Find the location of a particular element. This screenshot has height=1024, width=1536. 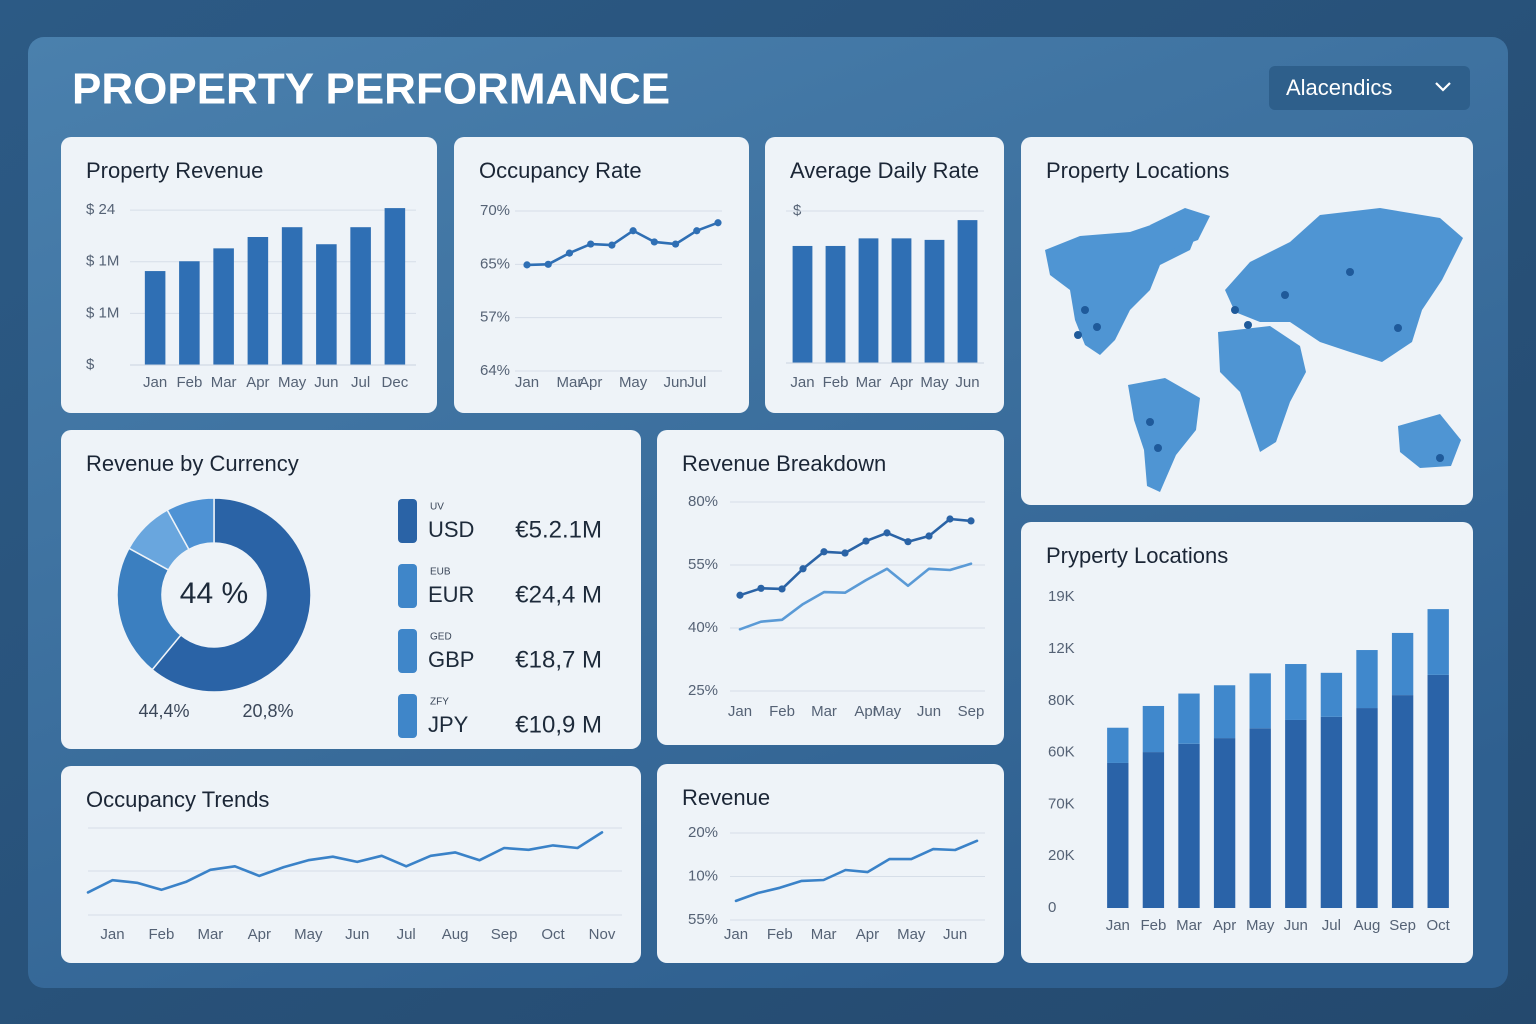

y-tick-label: 25% is located at coordinates (703, 690).